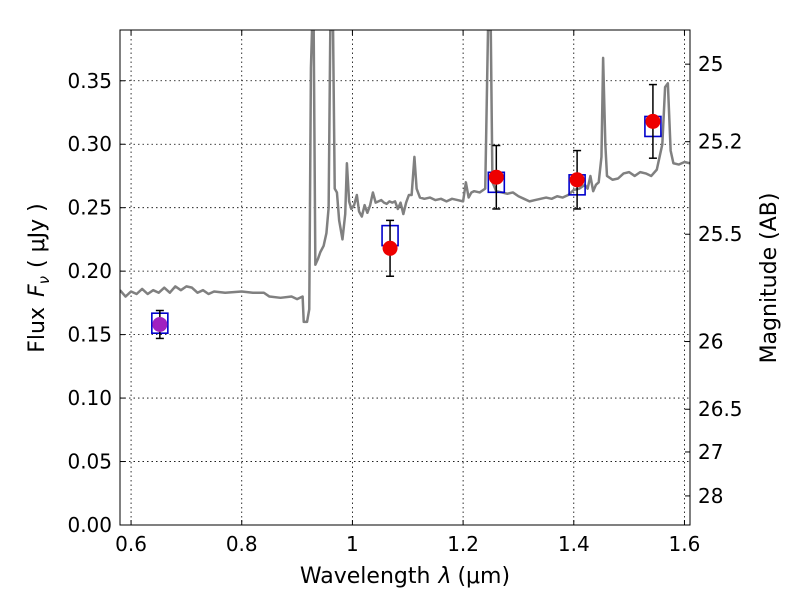  I want to click on y-tick-label: 0.05, so click(89, 462).